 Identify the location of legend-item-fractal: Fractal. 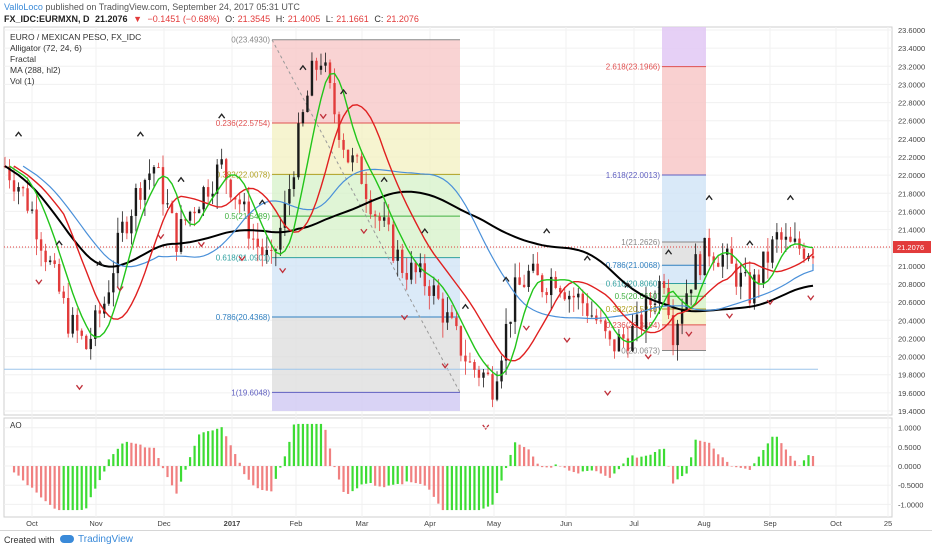
(23, 59).